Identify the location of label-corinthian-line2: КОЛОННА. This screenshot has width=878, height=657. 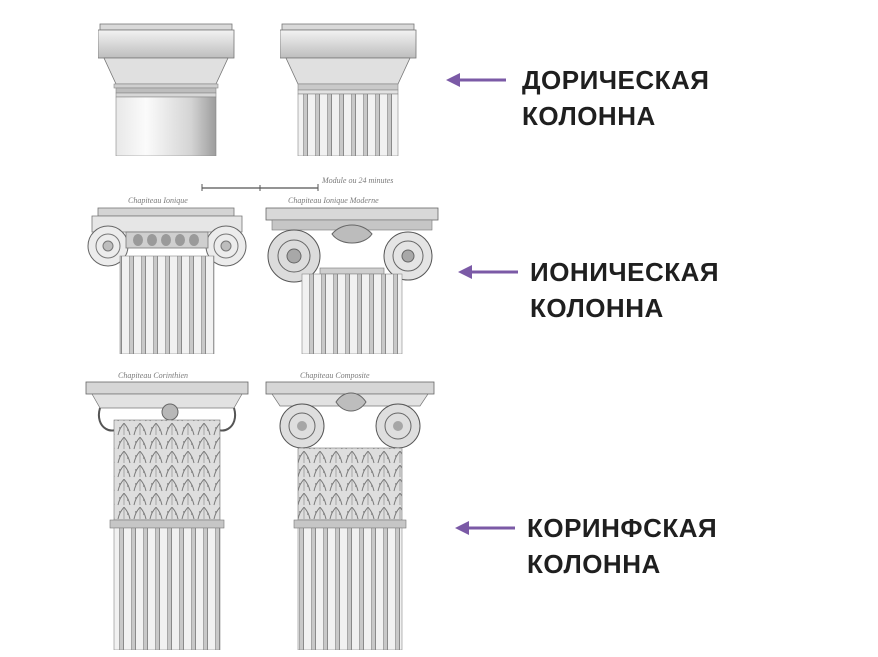
(594, 564).